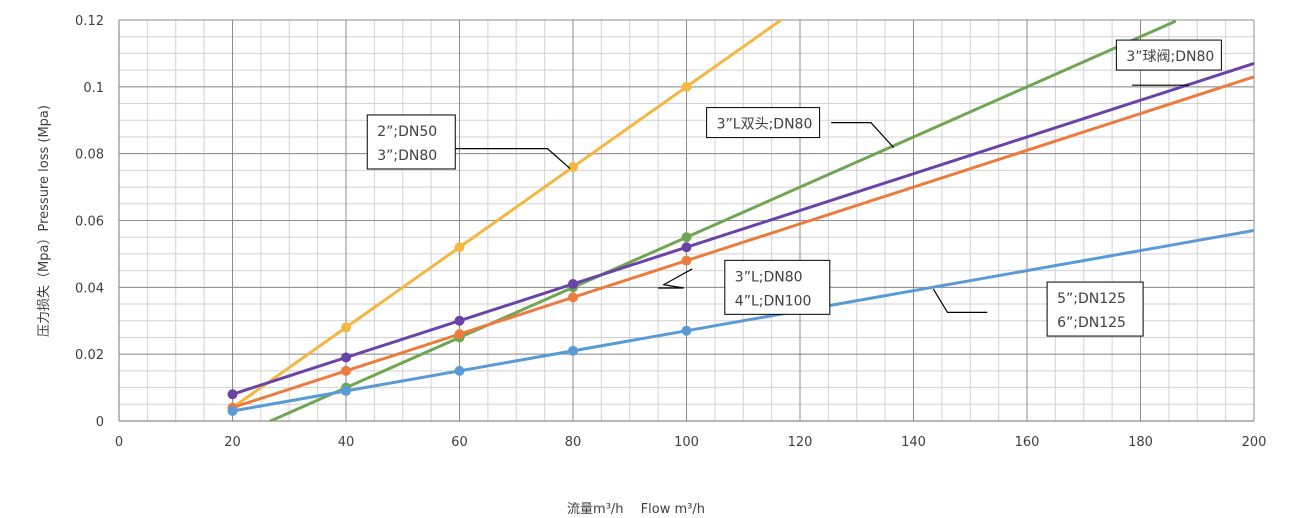  Describe the element at coordinates (89, 155) in the screenshot. I see `y-tick-label: 0.08` at that location.